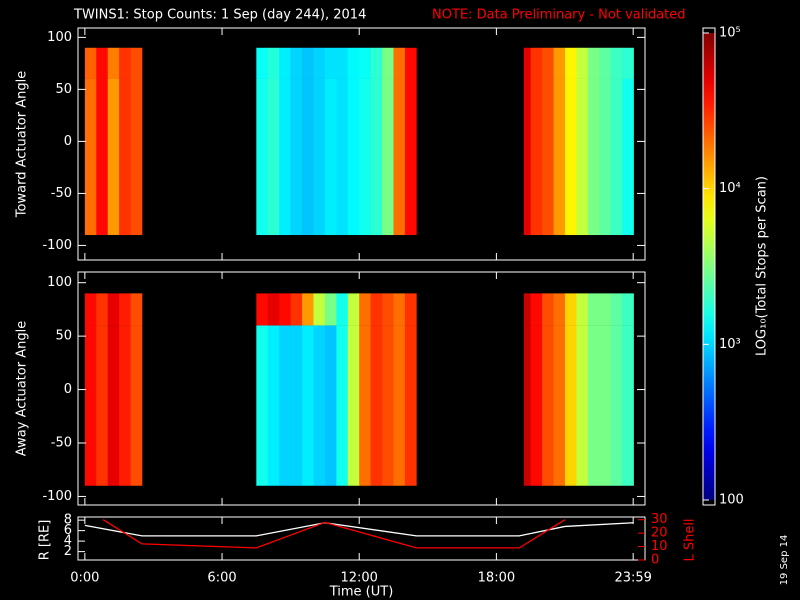  I want to click on colorbar-tick-label: 10⁵, so click(730, 33).